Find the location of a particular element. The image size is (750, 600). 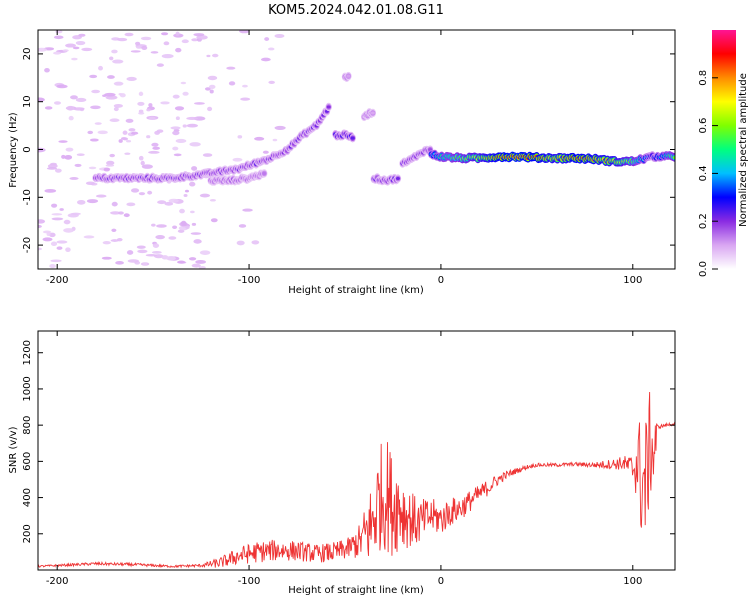

figure-title: KOM5.2024.042.01.08.G11 is located at coordinates (356, 10).